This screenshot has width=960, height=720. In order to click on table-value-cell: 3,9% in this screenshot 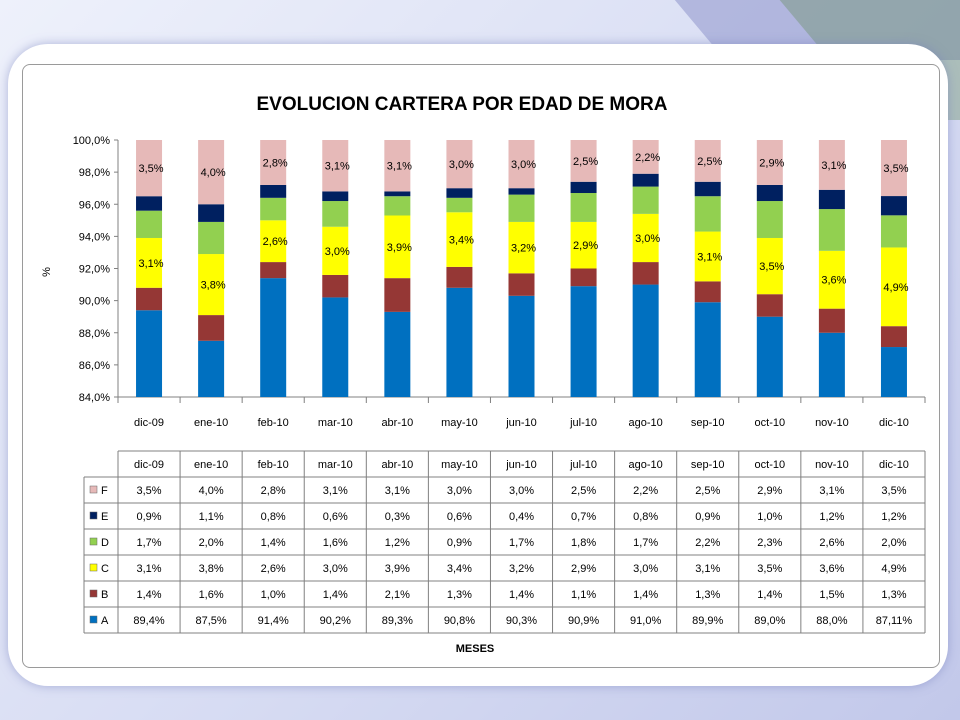, I will do `click(397, 569)`.